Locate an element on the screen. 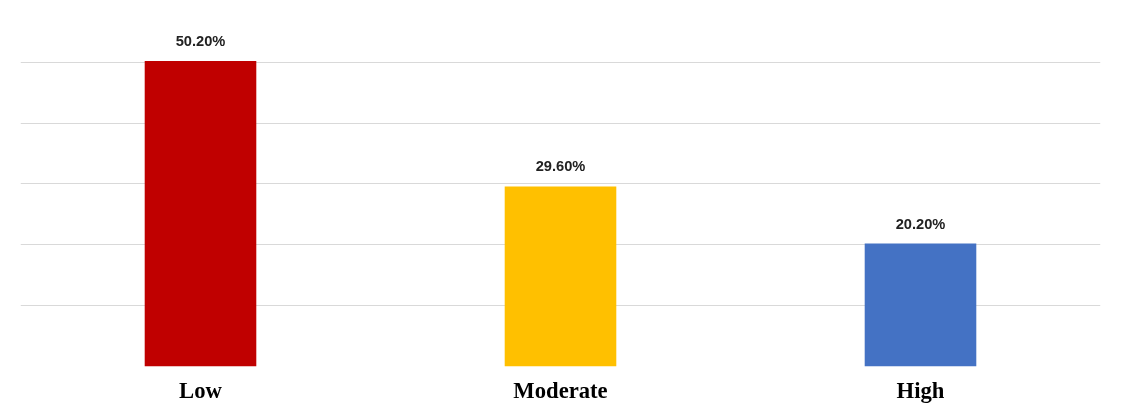 The width and height of the screenshot is (1130, 415). x-tick-label: High is located at coordinates (920, 390).